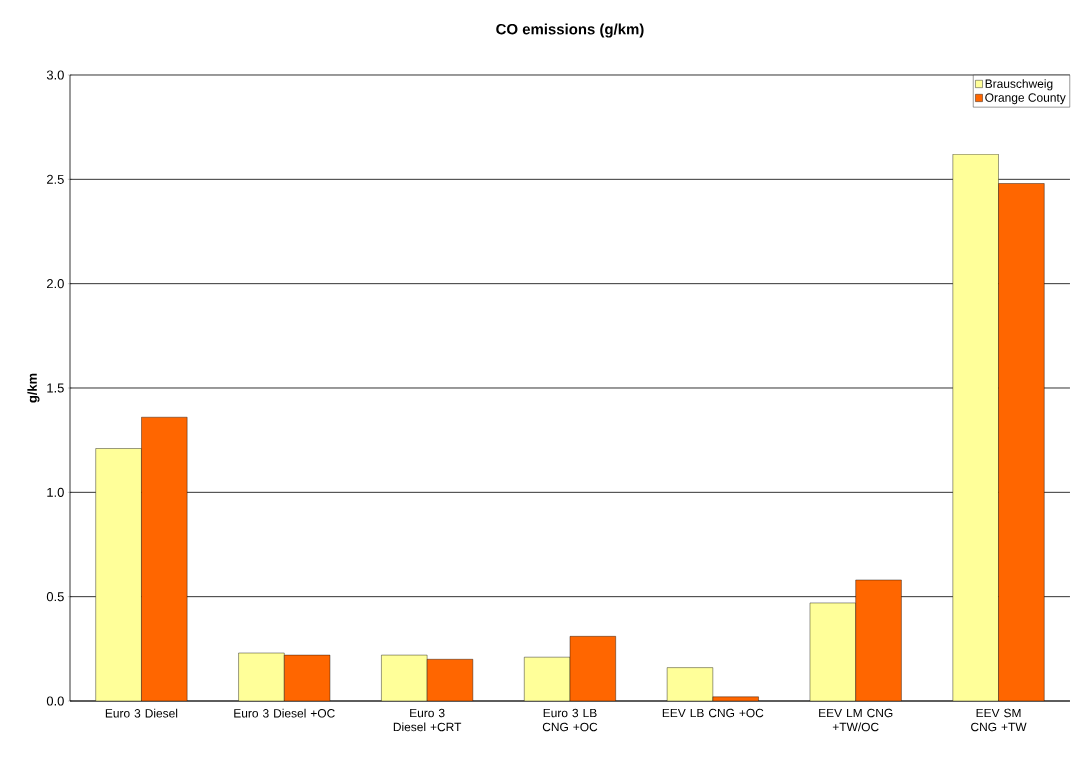 This screenshot has width=1073, height=765. What do you see at coordinates (1025, 99) in the screenshot?
I see `legend-label: Orange County` at bounding box center [1025, 99].